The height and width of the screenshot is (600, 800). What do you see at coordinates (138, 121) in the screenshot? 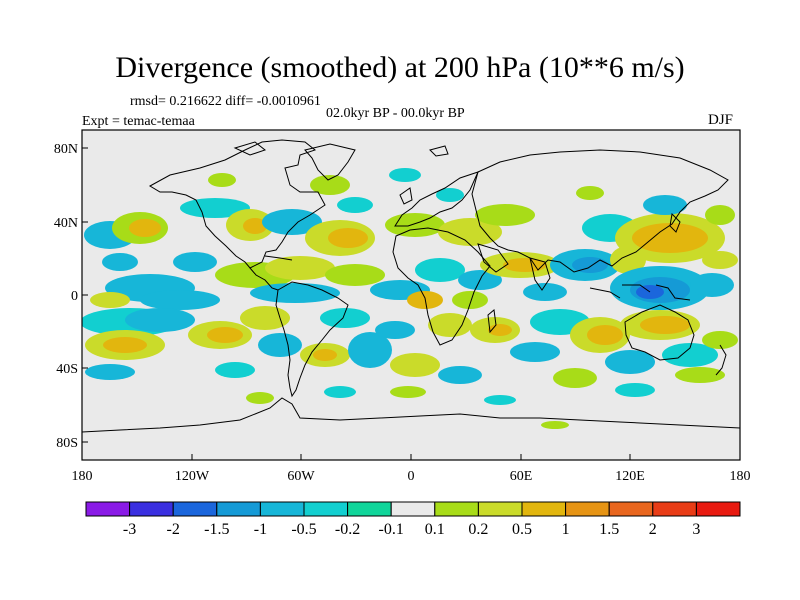
I see `experiment-label: Expt = temac-temaa` at bounding box center [138, 121].